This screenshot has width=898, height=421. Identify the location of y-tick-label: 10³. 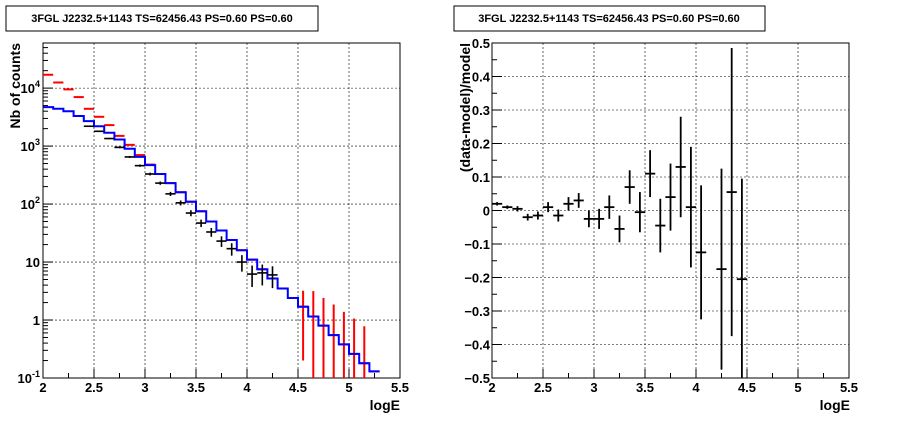
(30, 145).